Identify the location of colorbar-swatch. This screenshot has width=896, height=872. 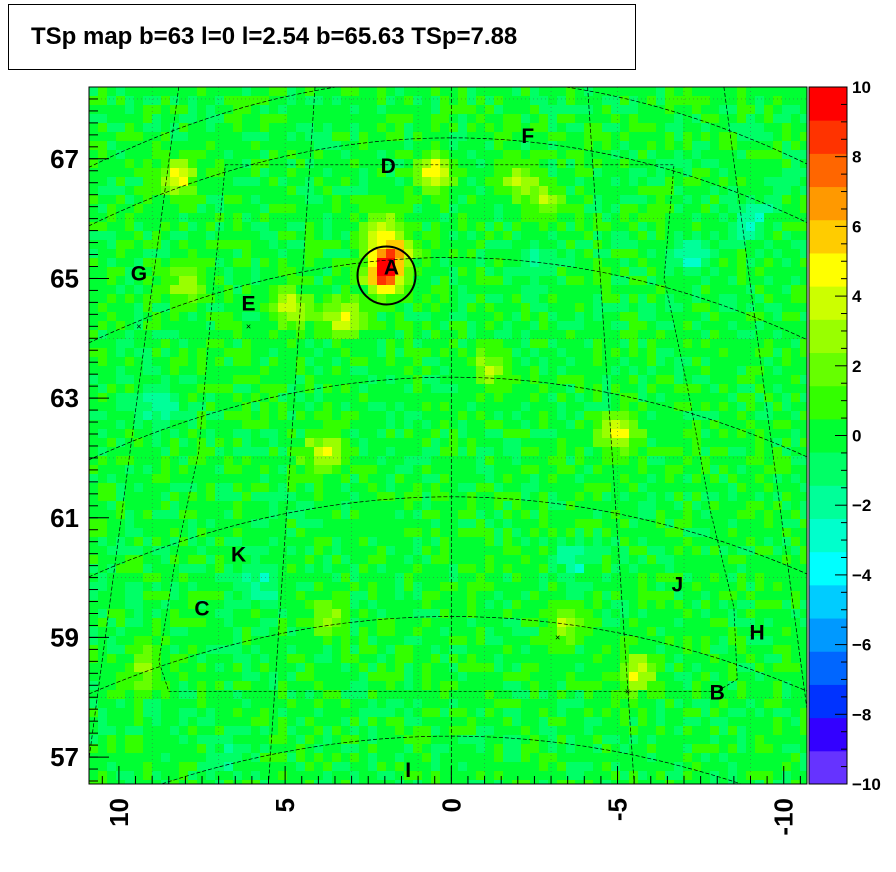
(828, 203).